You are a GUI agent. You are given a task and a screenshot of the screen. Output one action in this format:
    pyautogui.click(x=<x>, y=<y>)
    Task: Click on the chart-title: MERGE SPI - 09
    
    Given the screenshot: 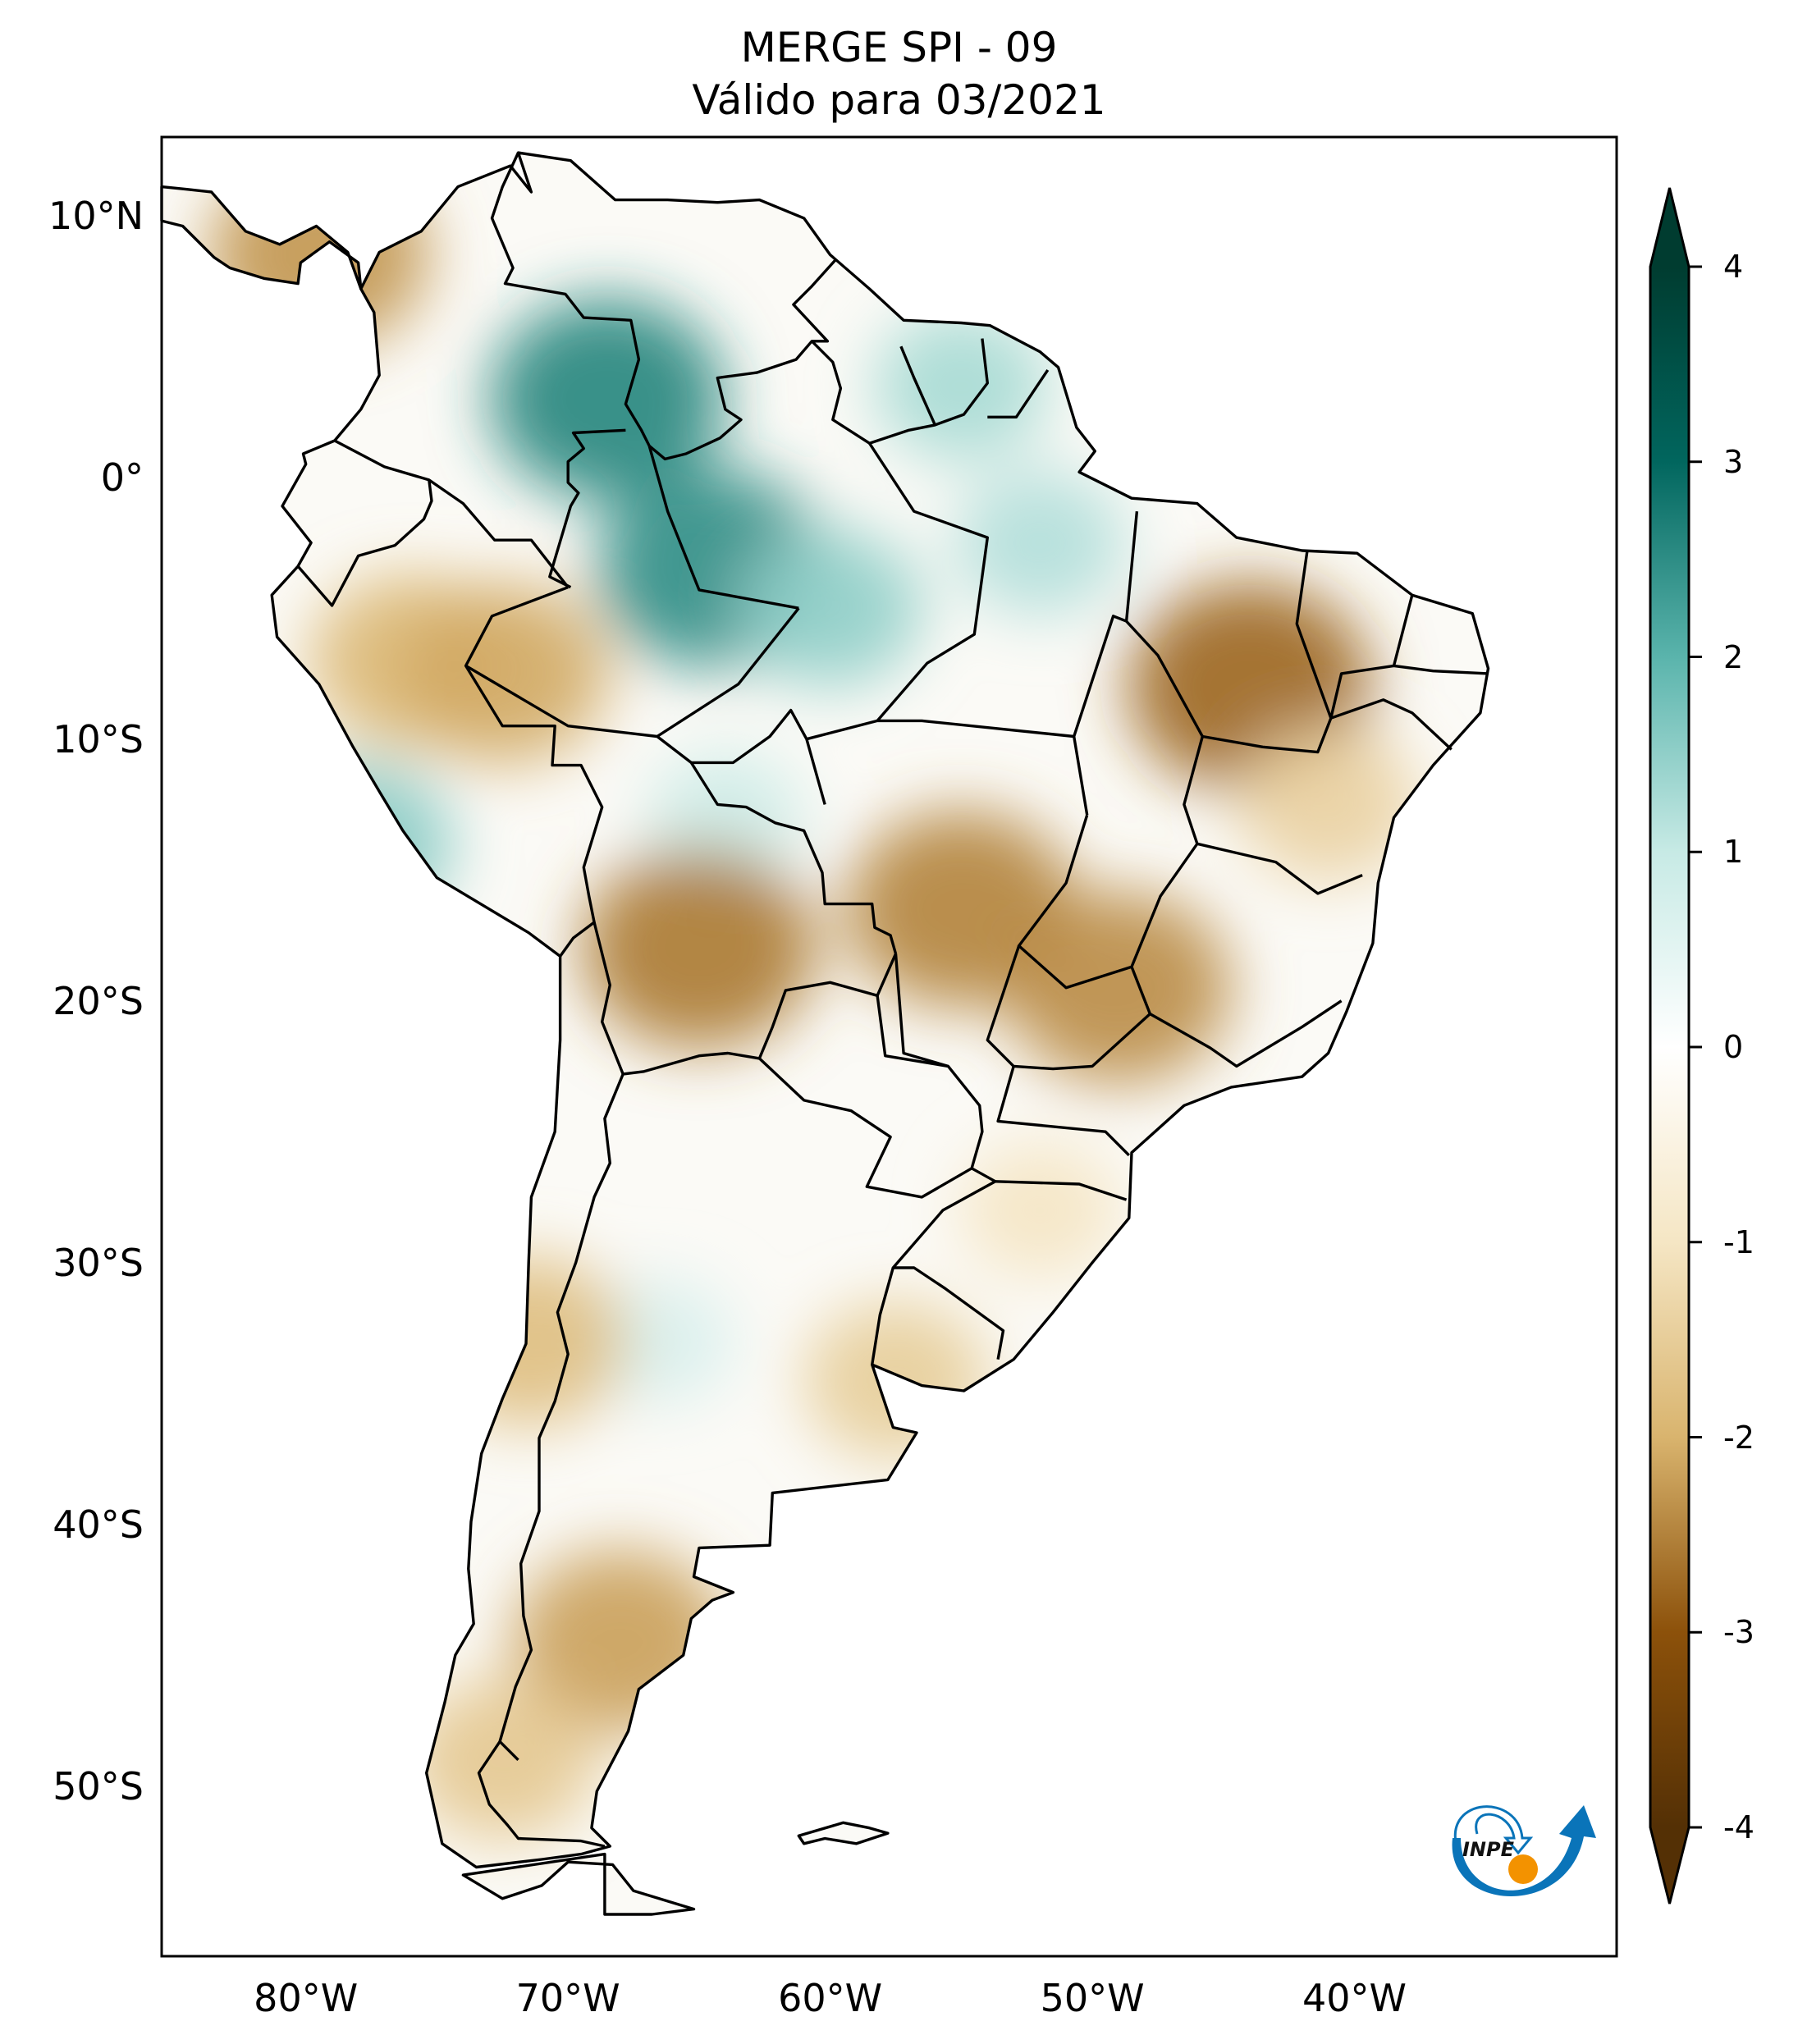 What is the action you would take?
    pyautogui.click(x=899, y=47)
    